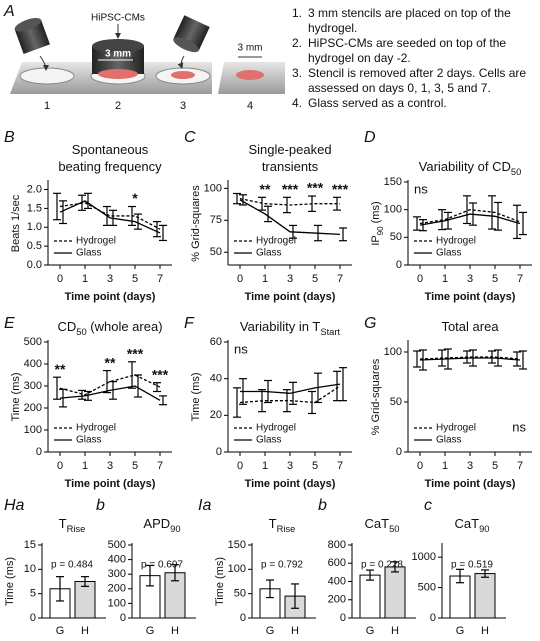 The image size is (540, 641). What do you see at coordinates (424, 557) in the screenshot?
I see `y-tick-label: 1000` at bounding box center [424, 557].